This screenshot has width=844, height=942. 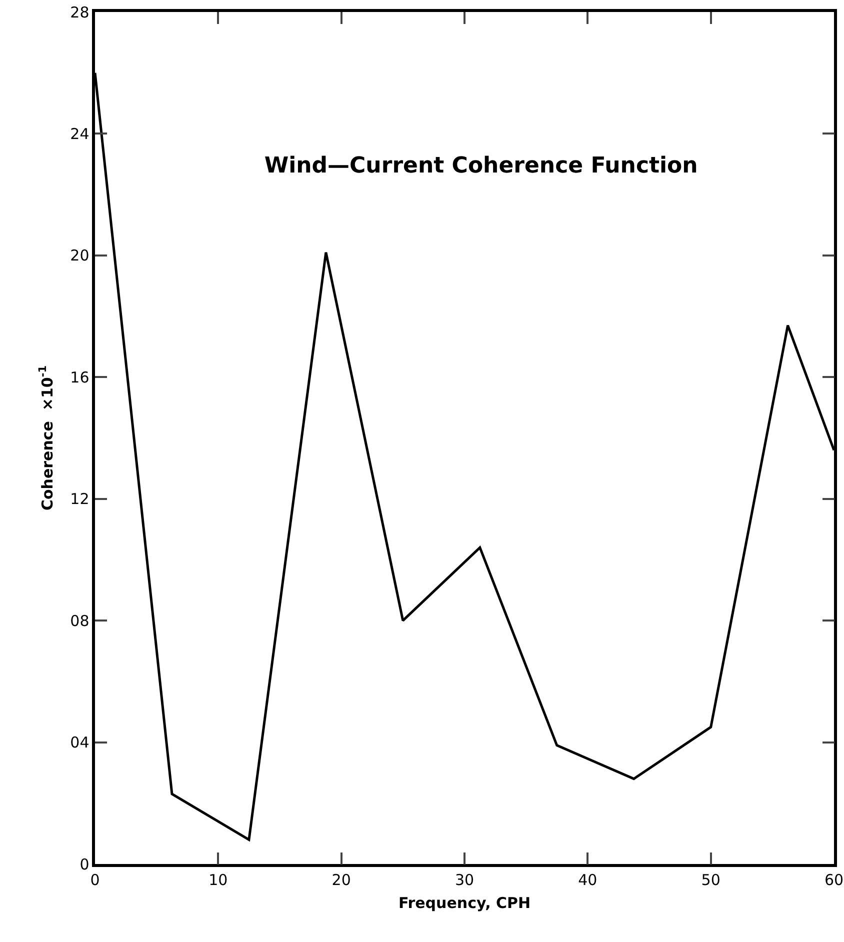 I want to click on y-tick-label: 0, so click(x=85, y=864).